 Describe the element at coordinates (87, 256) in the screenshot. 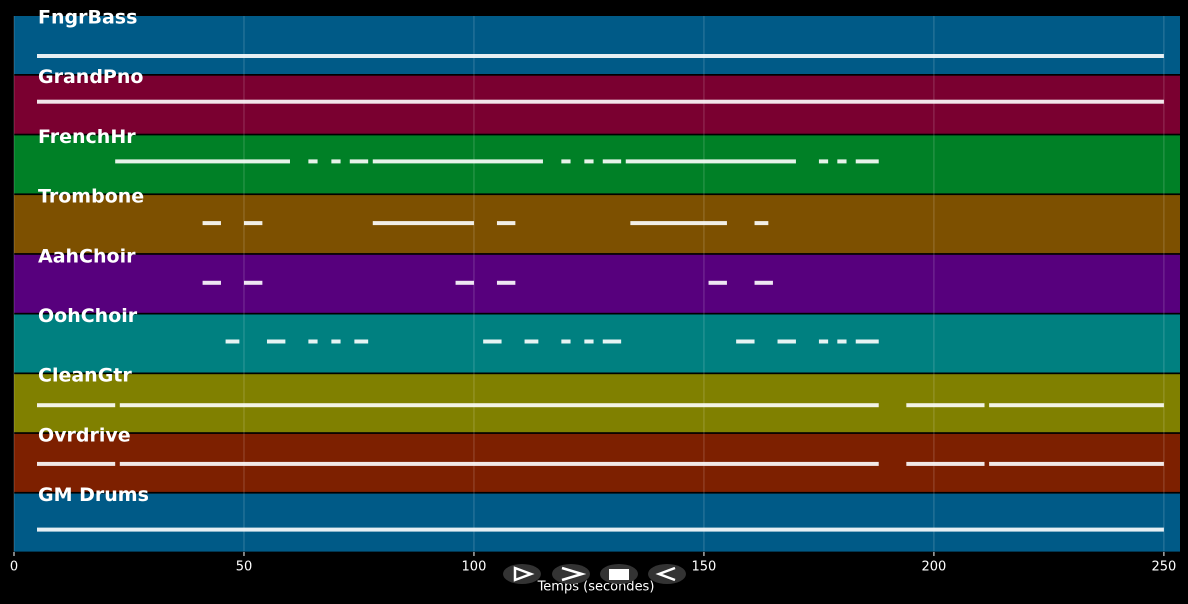

I see `track-label: AahChoir` at that location.